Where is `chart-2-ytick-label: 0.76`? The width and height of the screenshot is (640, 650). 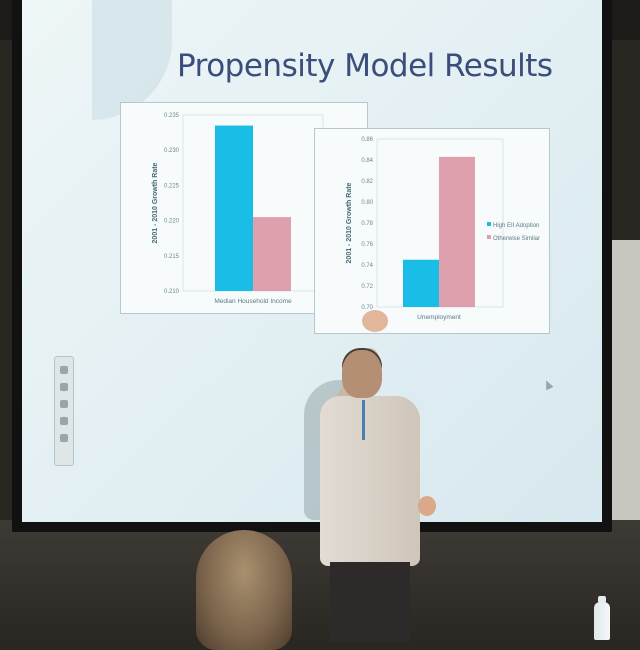
chart-2-ytick-label: 0.76 is located at coordinates (367, 245).